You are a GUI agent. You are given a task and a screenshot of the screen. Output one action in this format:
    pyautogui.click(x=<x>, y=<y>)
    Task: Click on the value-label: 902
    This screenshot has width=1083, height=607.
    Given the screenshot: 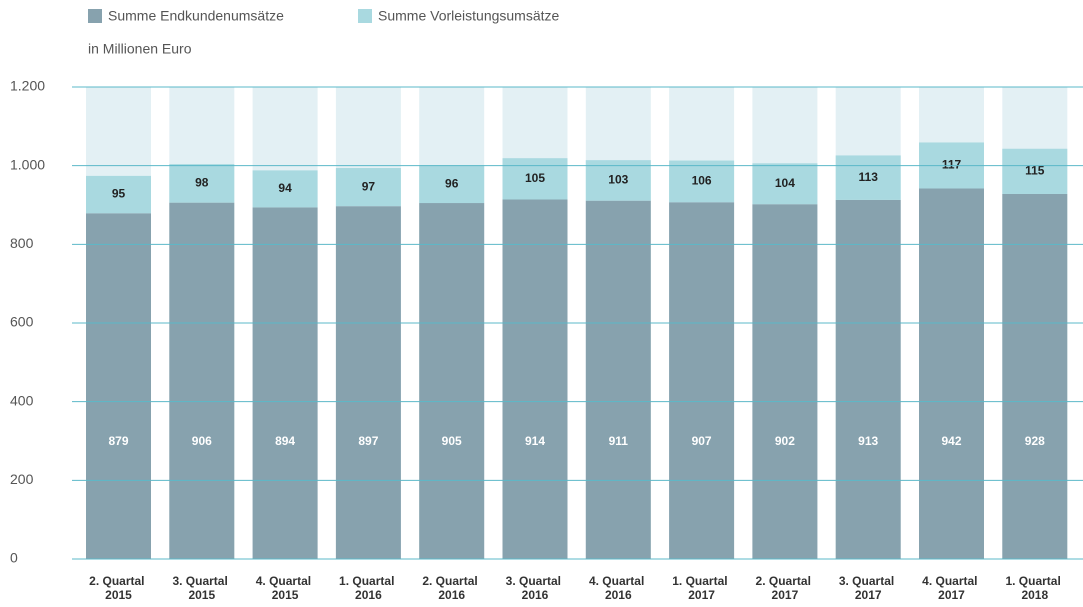 What is the action you would take?
    pyautogui.click(x=785, y=441)
    